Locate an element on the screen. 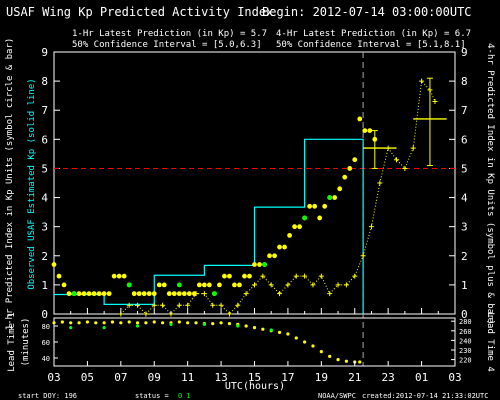 The image size is (500, 400). pred1-latest-label: 1-Hr Latest Prediction (in Kp) = 5.7 is located at coordinates (169, 34).